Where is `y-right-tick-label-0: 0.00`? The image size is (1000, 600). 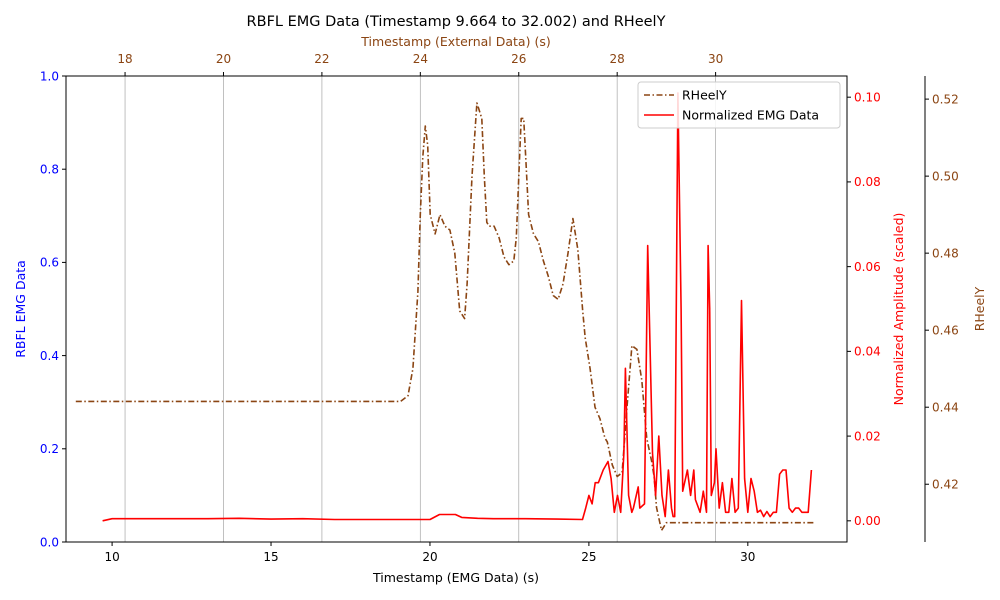
y-right-tick-label-0: 0.00 is located at coordinates (867, 521).